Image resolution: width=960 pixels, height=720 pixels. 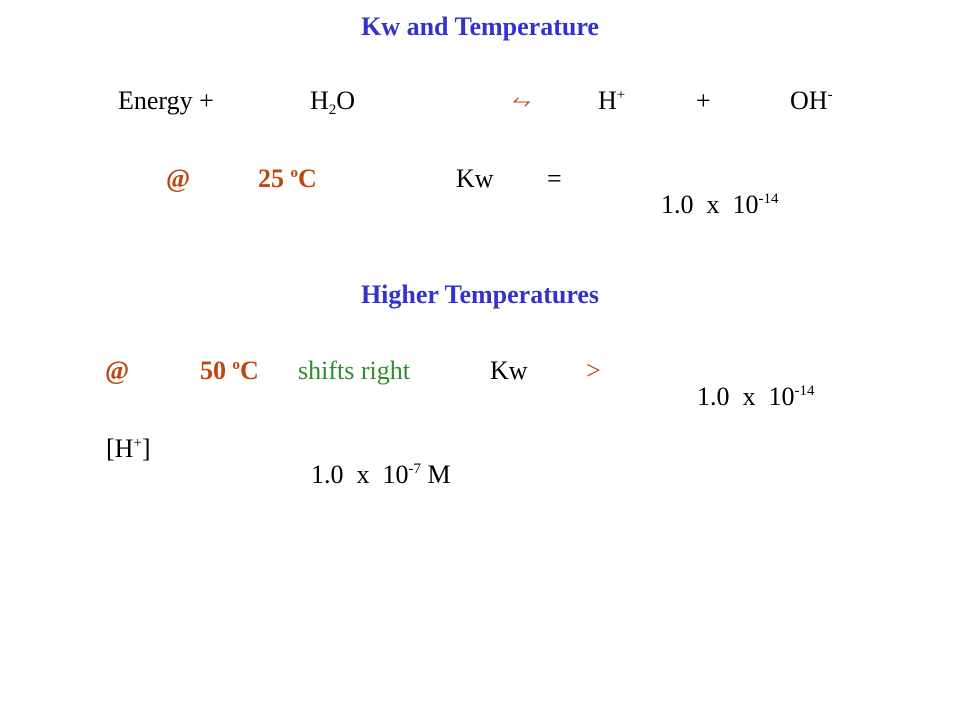 I want to click on temperature-50: 50 oC, so click(x=229, y=371).